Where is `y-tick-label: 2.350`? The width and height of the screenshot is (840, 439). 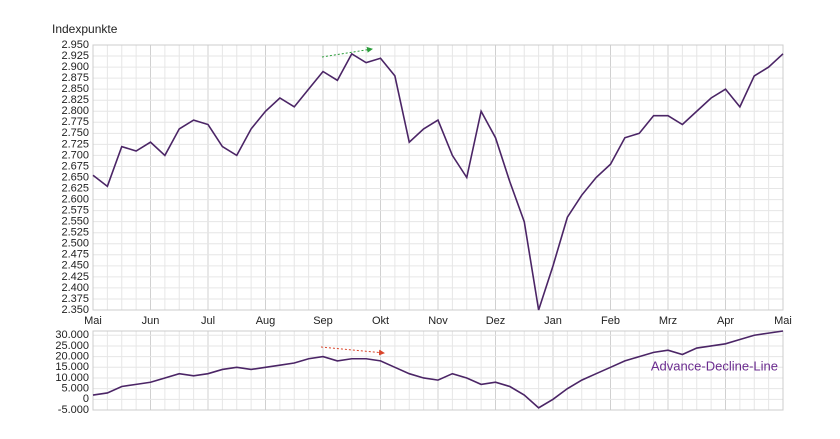
y-tick-label: 2.350 is located at coordinates (75, 310).